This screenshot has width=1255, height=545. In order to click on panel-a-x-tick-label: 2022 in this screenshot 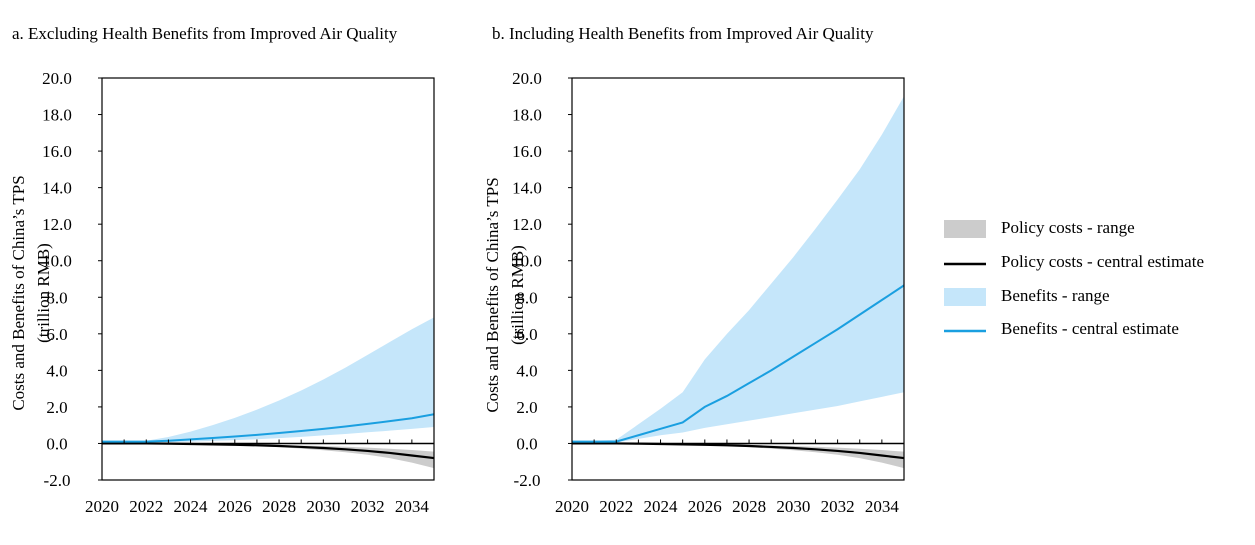, I will do `click(146, 506)`.